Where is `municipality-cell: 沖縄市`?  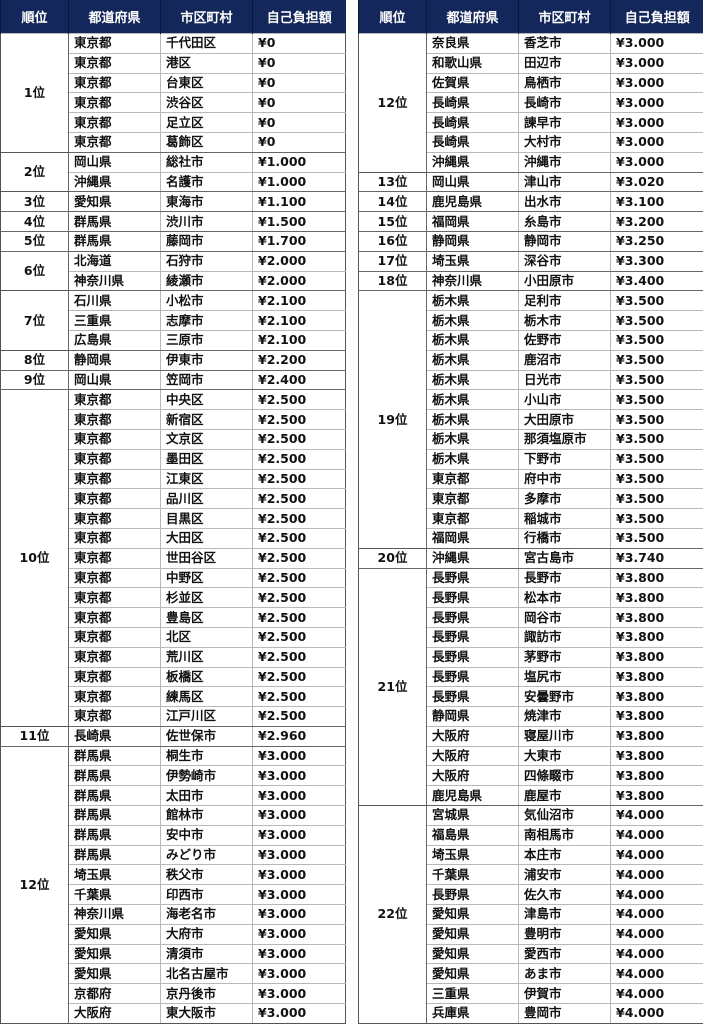 municipality-cell: 沖縄市 is located at coordinates (564, 162).